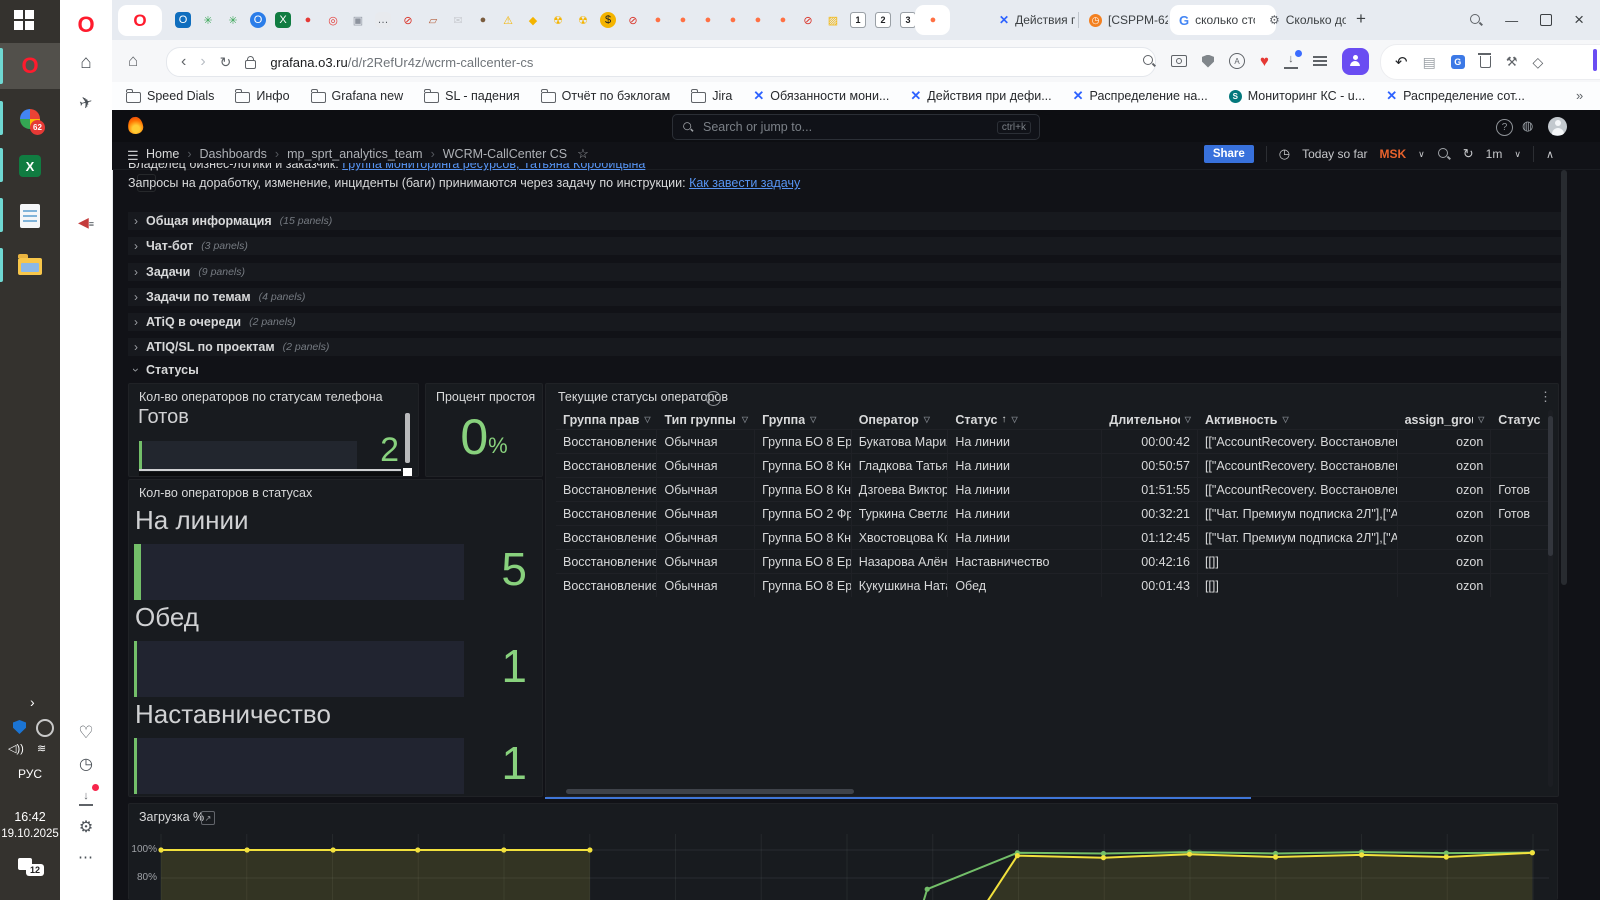 The width and height of the screenshot is (1600, 900). Describe the element at coordinates (1520, 419) in the screenshot. I see `column-header-9: Статус тел` at that location.